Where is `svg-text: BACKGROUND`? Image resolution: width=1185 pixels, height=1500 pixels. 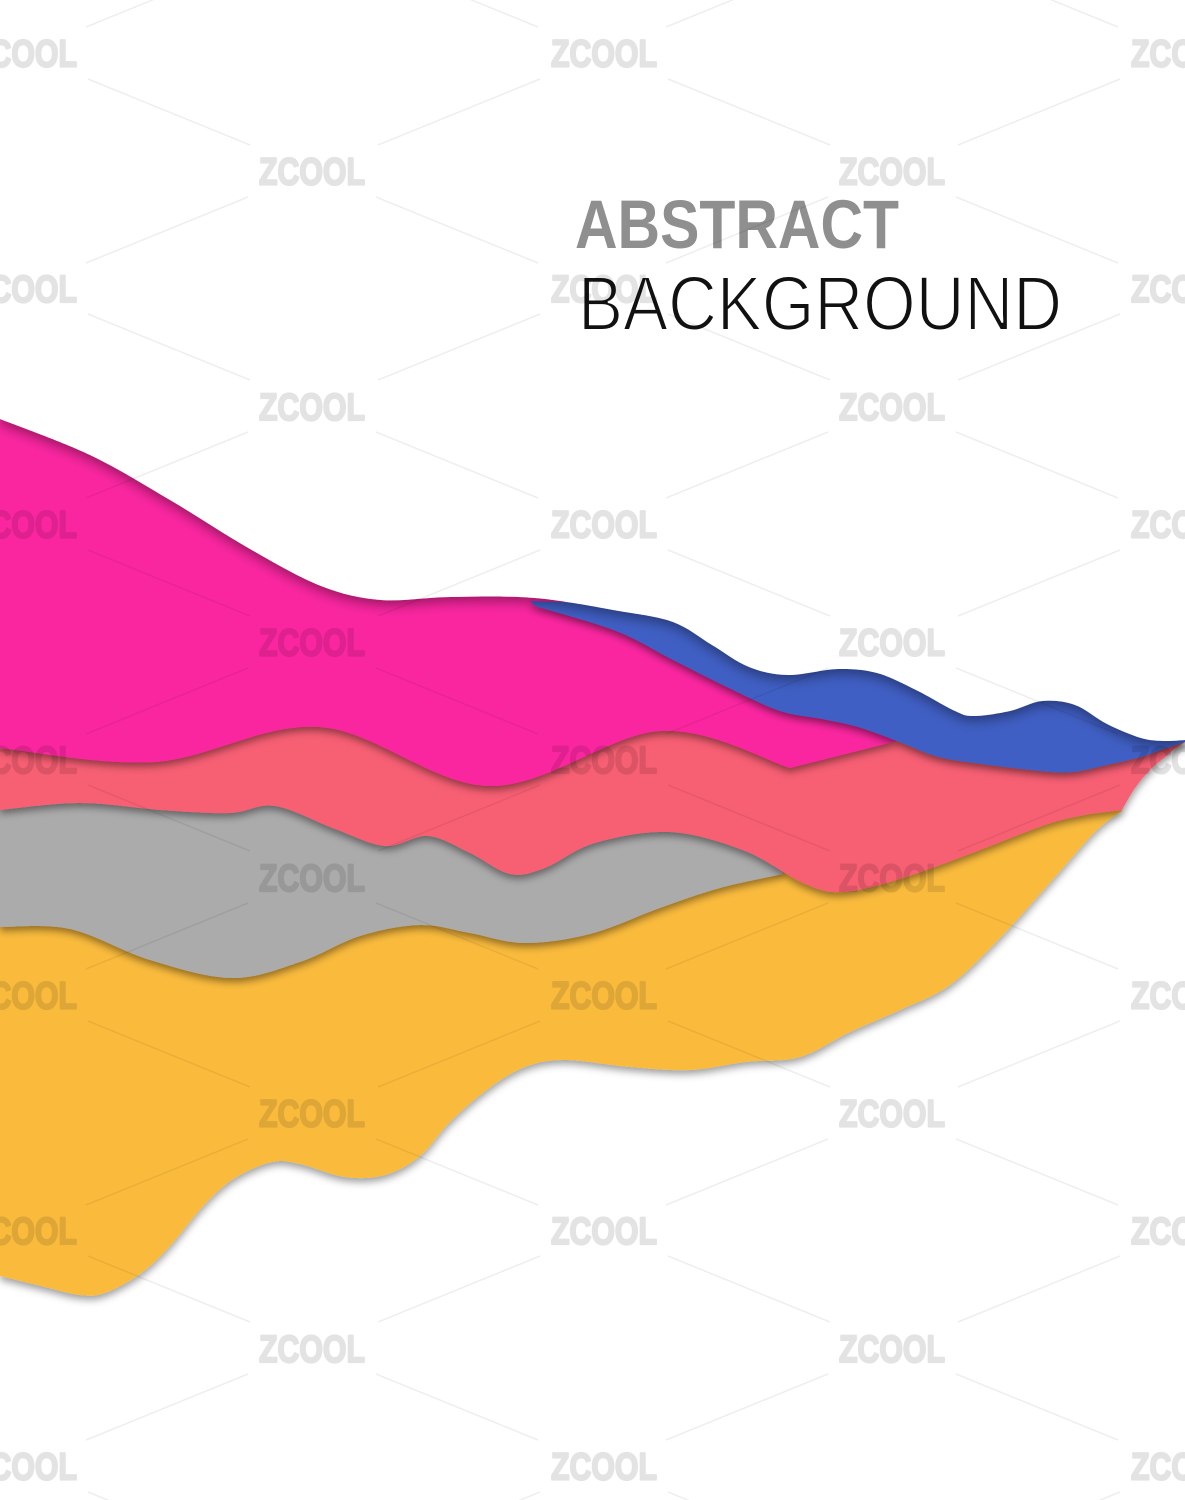 svg-text: BACKGROUND is located at coordinates (820, 304).